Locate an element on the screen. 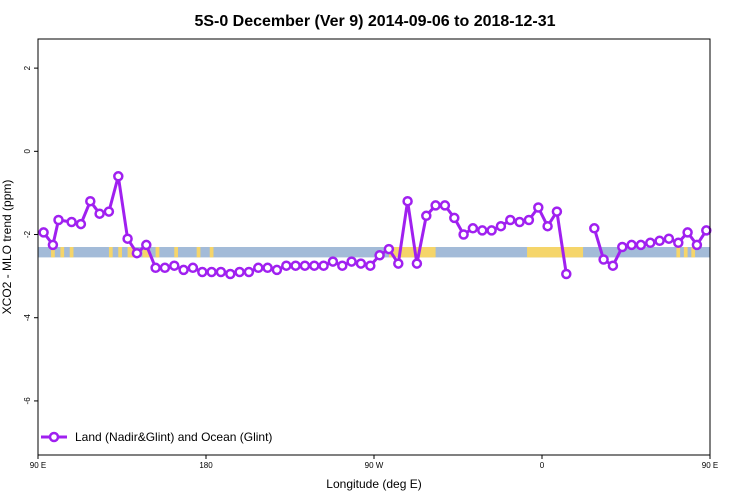 The height and width of the screenshot is (500, 750). y-axis: 2 0 -2 -4 -6 is located at coordinates (30, 234).